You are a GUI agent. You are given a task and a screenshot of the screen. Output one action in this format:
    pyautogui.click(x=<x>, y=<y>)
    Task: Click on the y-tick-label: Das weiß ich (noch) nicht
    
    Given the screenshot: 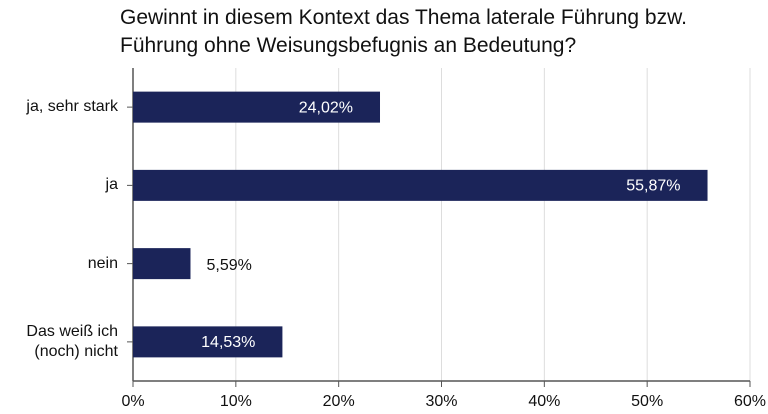 What is the action you would take?
    pyautogui.click(x=72, y=341)
    